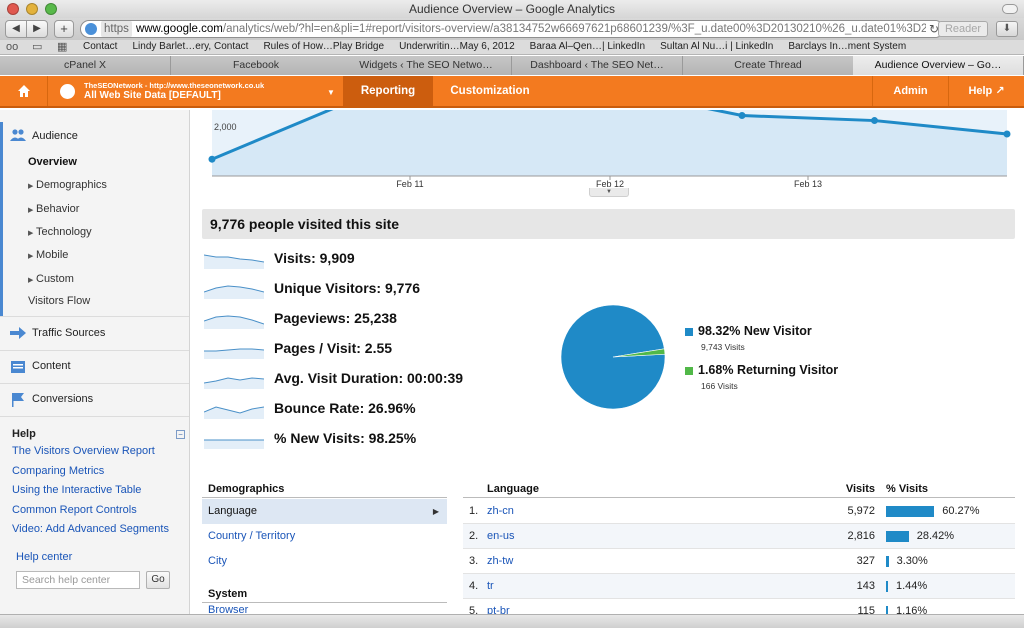 The image size is (1024, 628). I want to click on legend-swatch, so click(689, 371).